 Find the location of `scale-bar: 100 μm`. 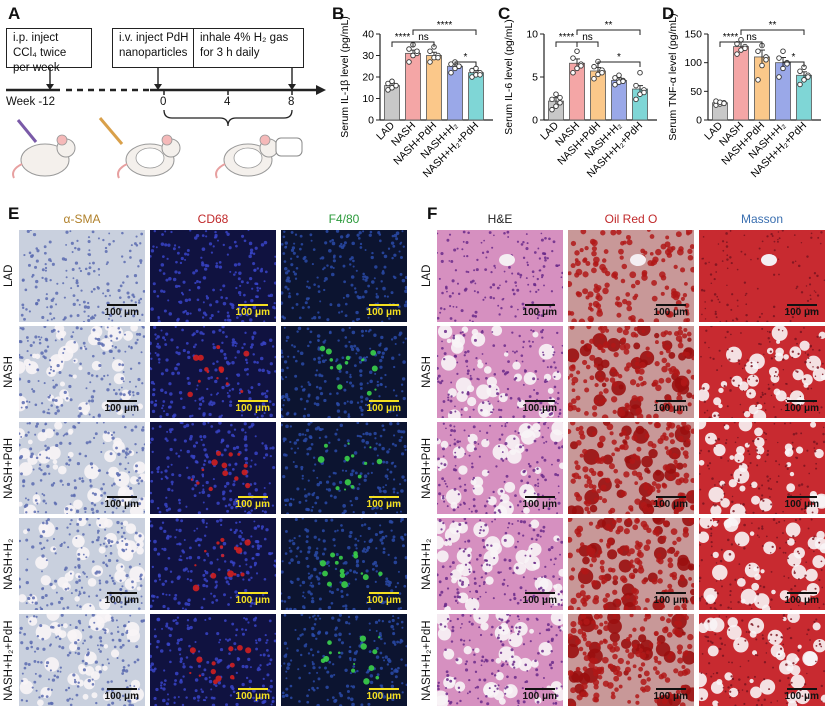

scale-bar: 100 μm is located at coordinates (122, 599).